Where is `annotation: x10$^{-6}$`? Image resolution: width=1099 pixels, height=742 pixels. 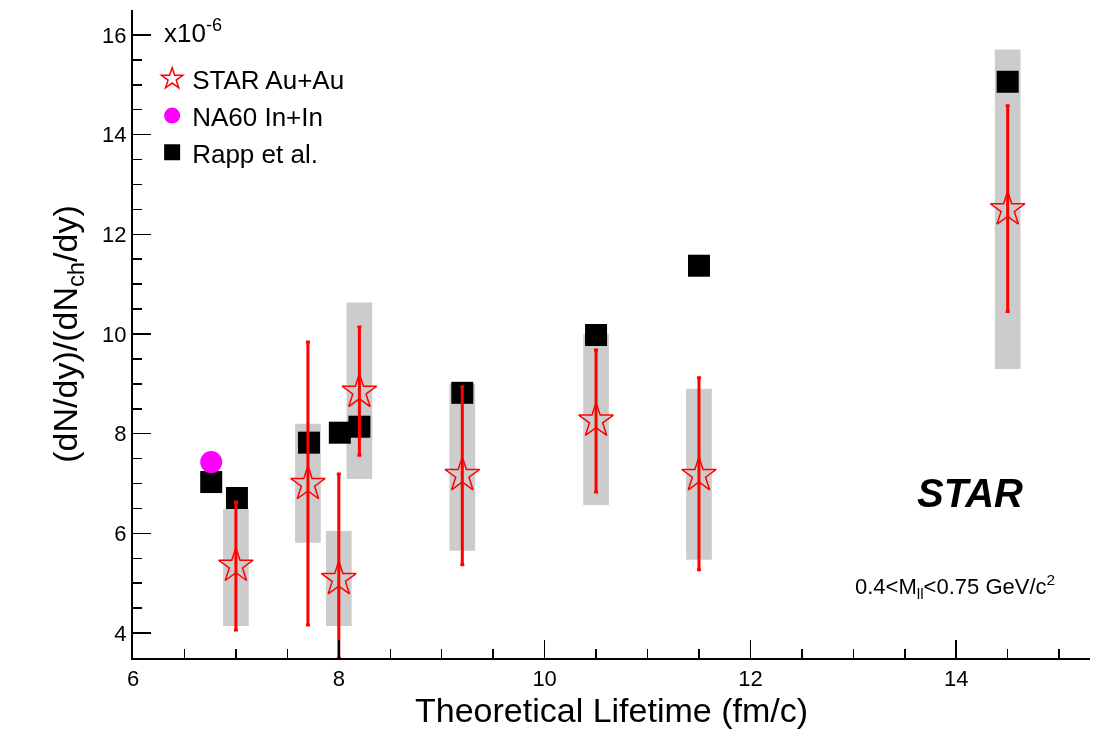 annotation: x10$^{-6}$ is located at coordinates (193, 31).